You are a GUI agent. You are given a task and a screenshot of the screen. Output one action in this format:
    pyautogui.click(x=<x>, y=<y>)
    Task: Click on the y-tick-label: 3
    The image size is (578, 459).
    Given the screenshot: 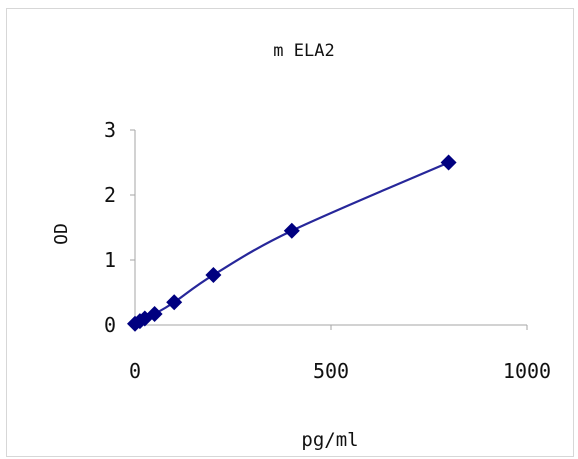 What is the action you would take?
    pyautogui.click(x=110, y=130)
    